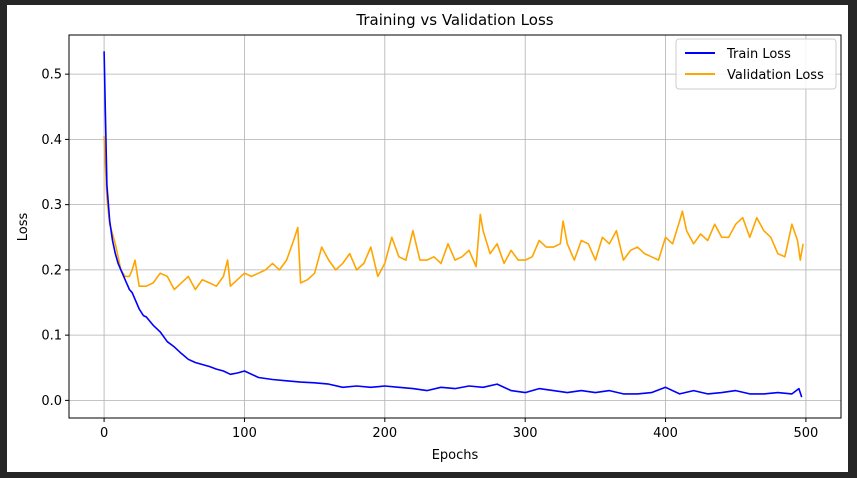  What do you see at coordinates (51, 401) in the screenshot?
I see `y-tick-label: 0.0` at bounding box center [51, 401].